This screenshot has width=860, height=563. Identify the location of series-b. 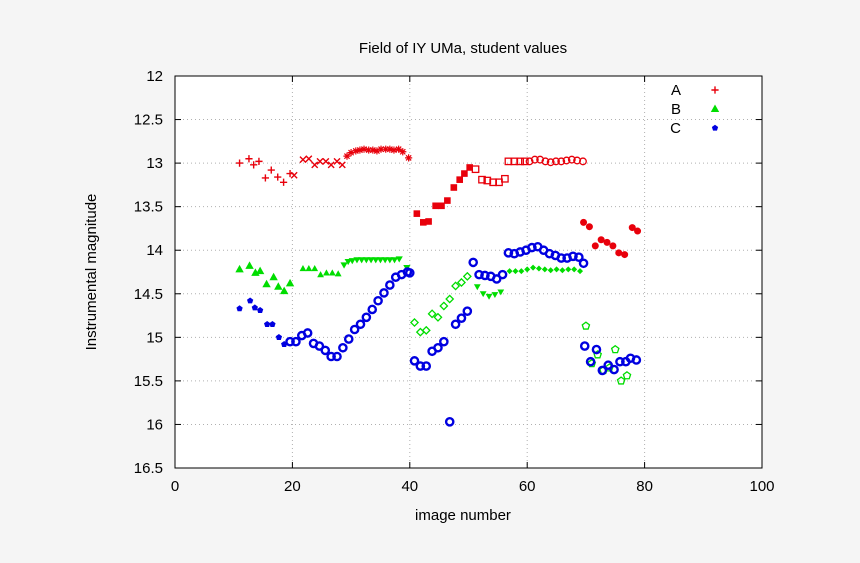
(433, 320).